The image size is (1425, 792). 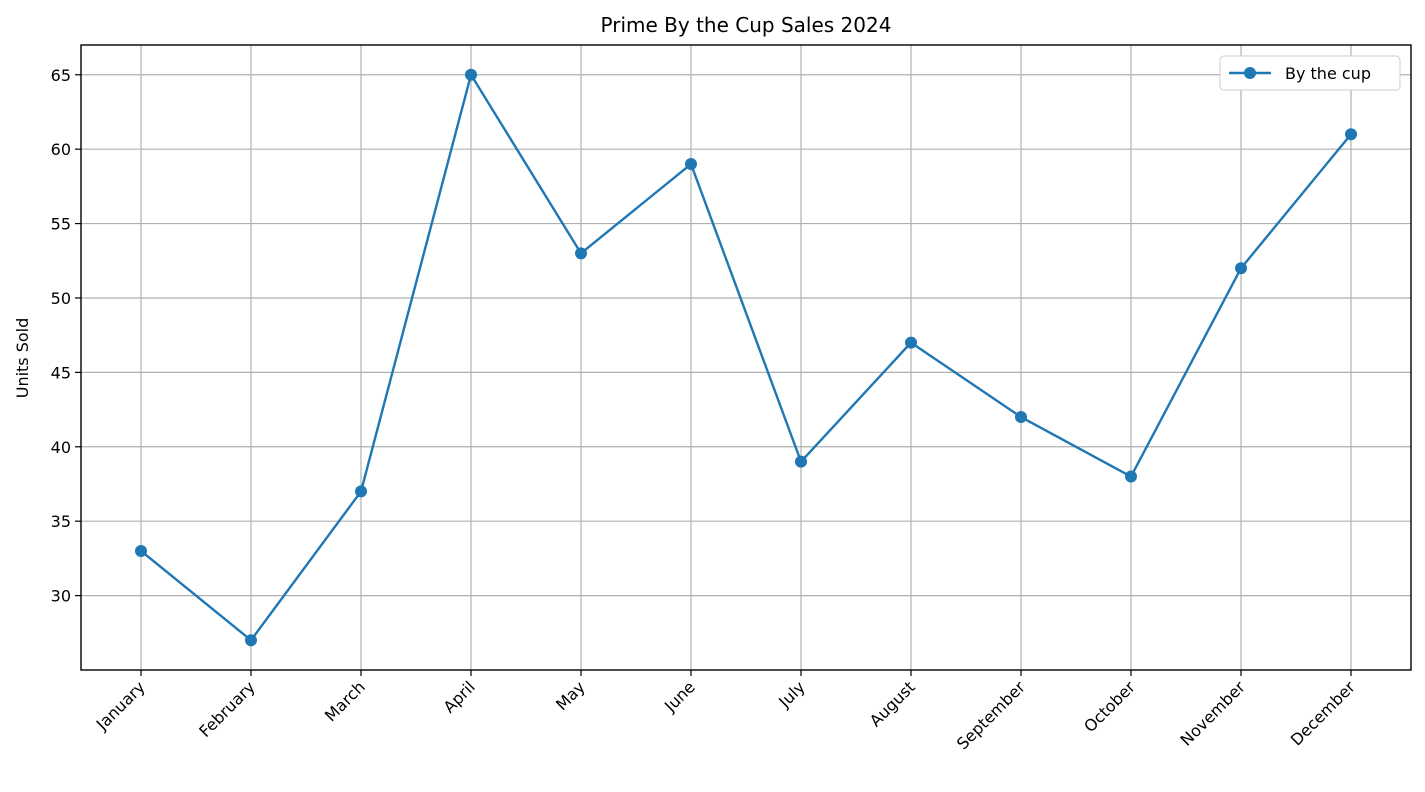 What do you see at coordinates (746, 25) in the screenshot?
I see `chart-title: Prime By the Cup Sales 2024` at bounding box center [746, 25].